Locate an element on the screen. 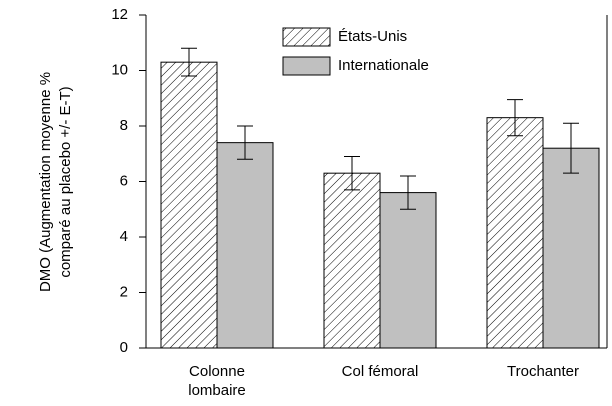 This screenshot has width=612, height=406. y-tick-label: 8 is located at coordinates (124, 125).